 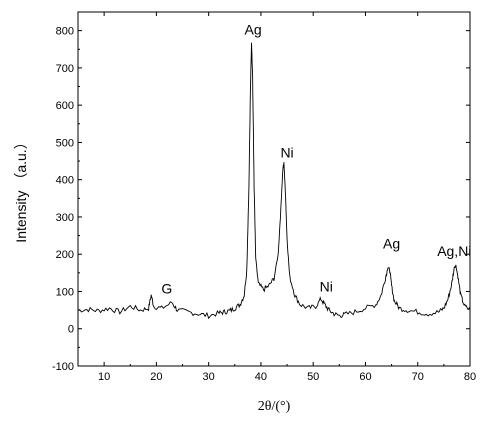 What do you see at coordinates (65, 32) in the screenshot?
I see `y-tick-label: 800` at bounding box center [65, 32].